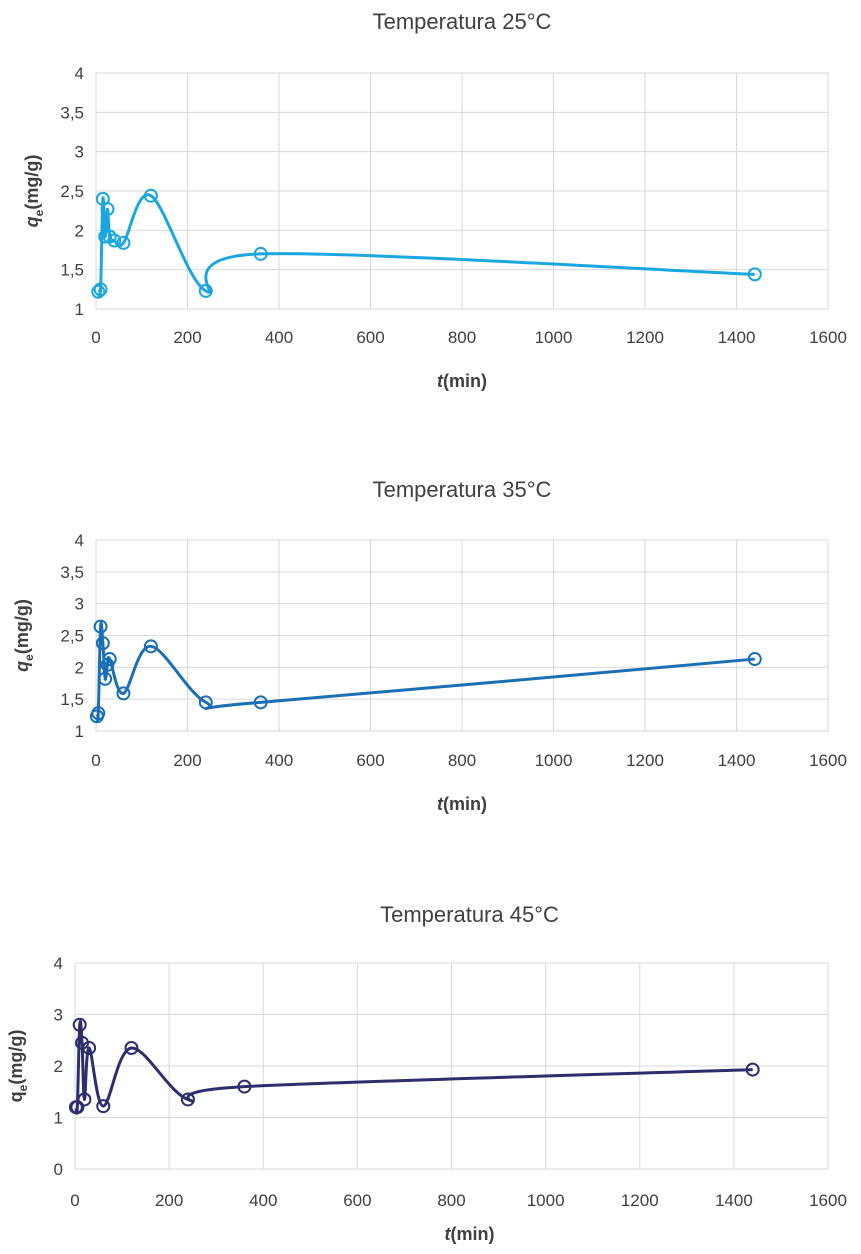 This screenshot has height=1254, width=861. Describe the element at coordinates (58, 1169) in the screenshot. I see `y-tick-label: 0` at that location.